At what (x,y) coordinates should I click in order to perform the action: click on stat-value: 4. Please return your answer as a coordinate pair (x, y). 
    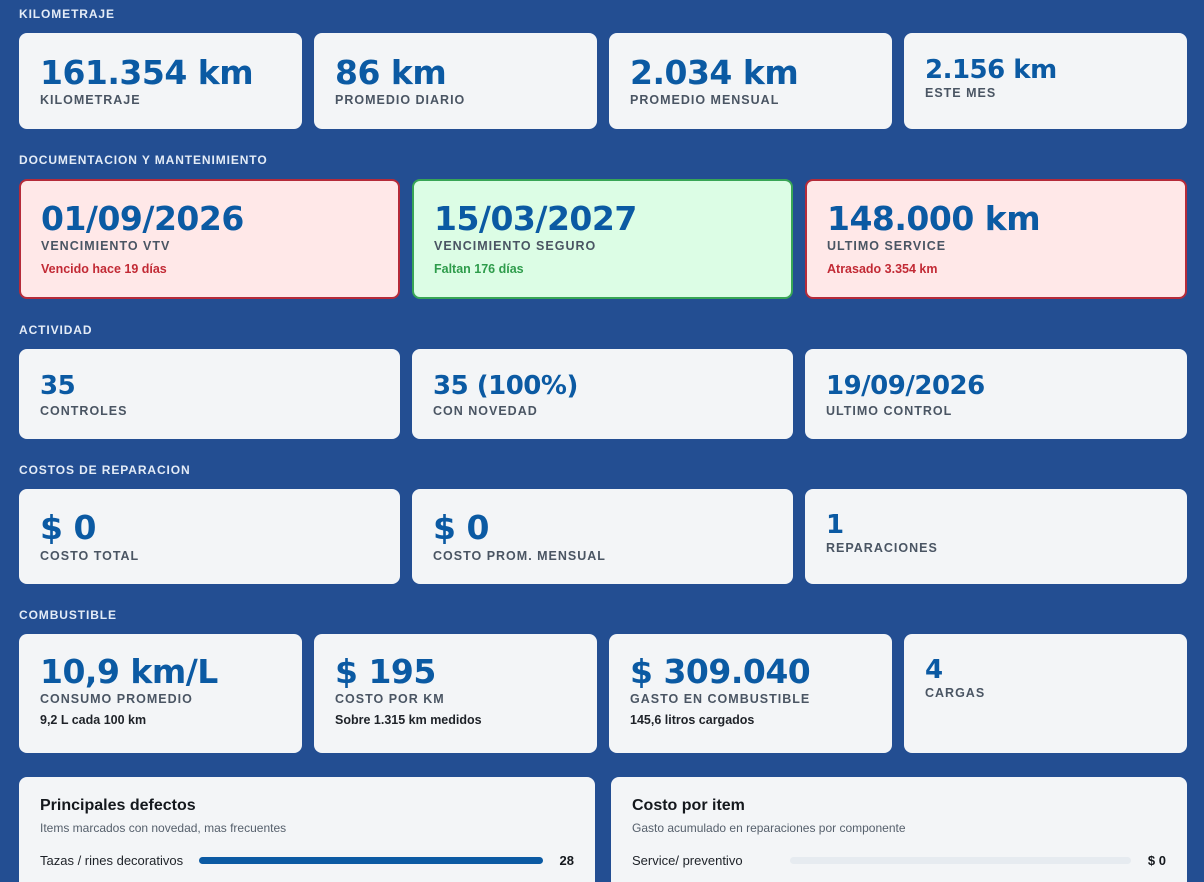
    Looking at the image, I should click on (934, 670).